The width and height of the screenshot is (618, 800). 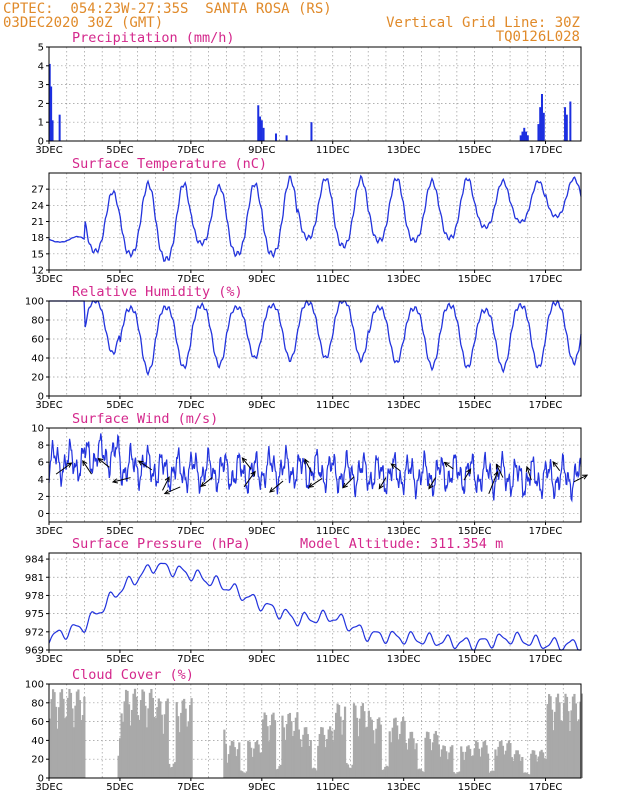 I want to click on y-tick-label: 100, so click(x=34, y=685).